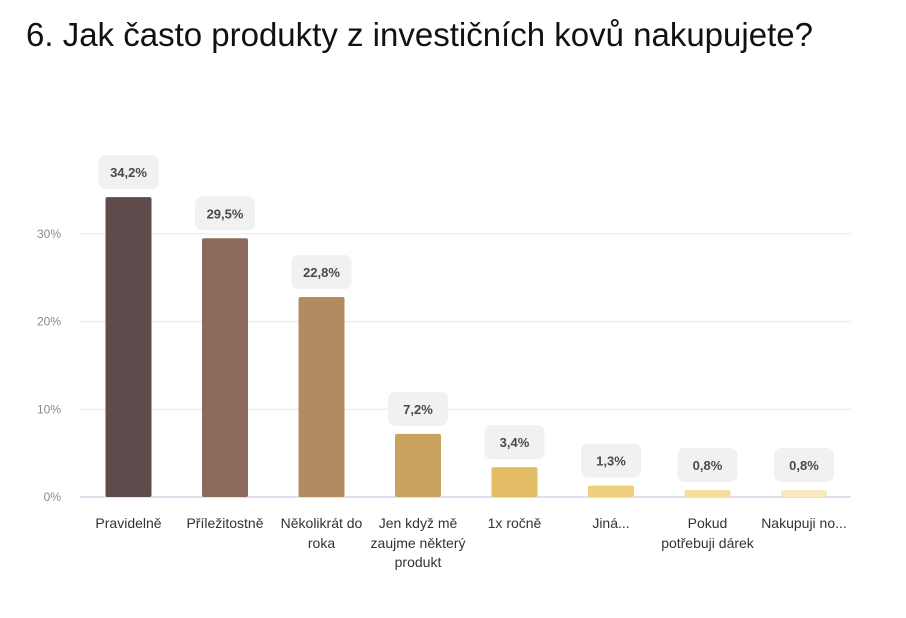  I want to click on value-label: 1,3%, so click(611, 460).